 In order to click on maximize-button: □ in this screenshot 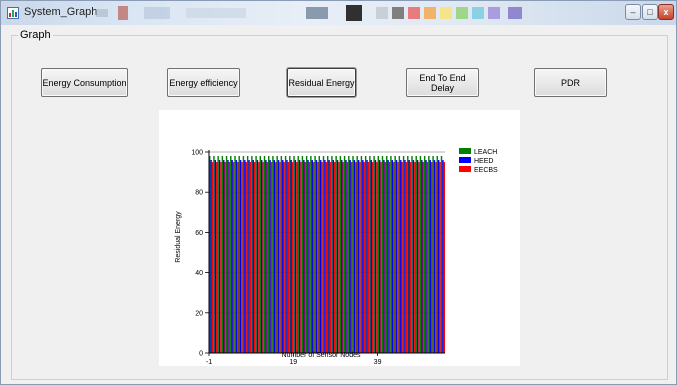, I will do `click(650, 12)`.